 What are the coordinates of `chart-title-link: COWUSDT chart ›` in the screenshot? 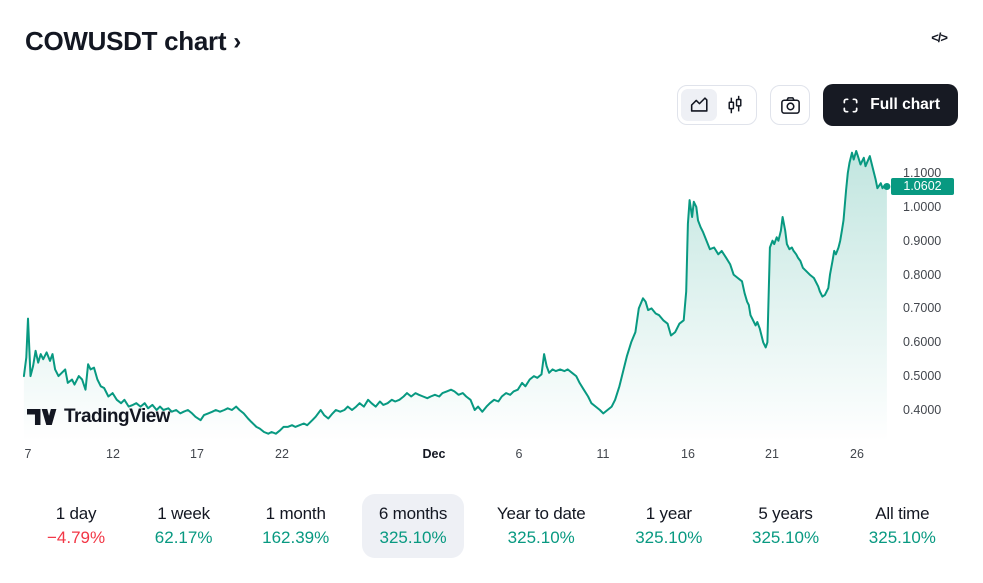 It's located at (133, 41).